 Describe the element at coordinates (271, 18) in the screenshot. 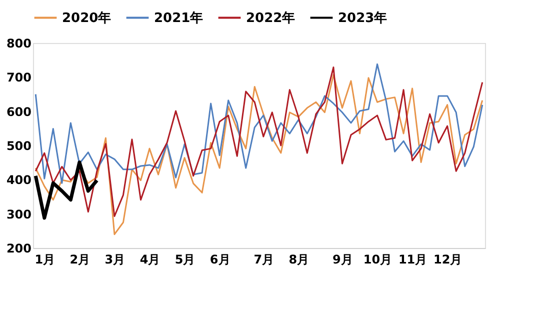

I see `legend-label: 2022年` at that location.